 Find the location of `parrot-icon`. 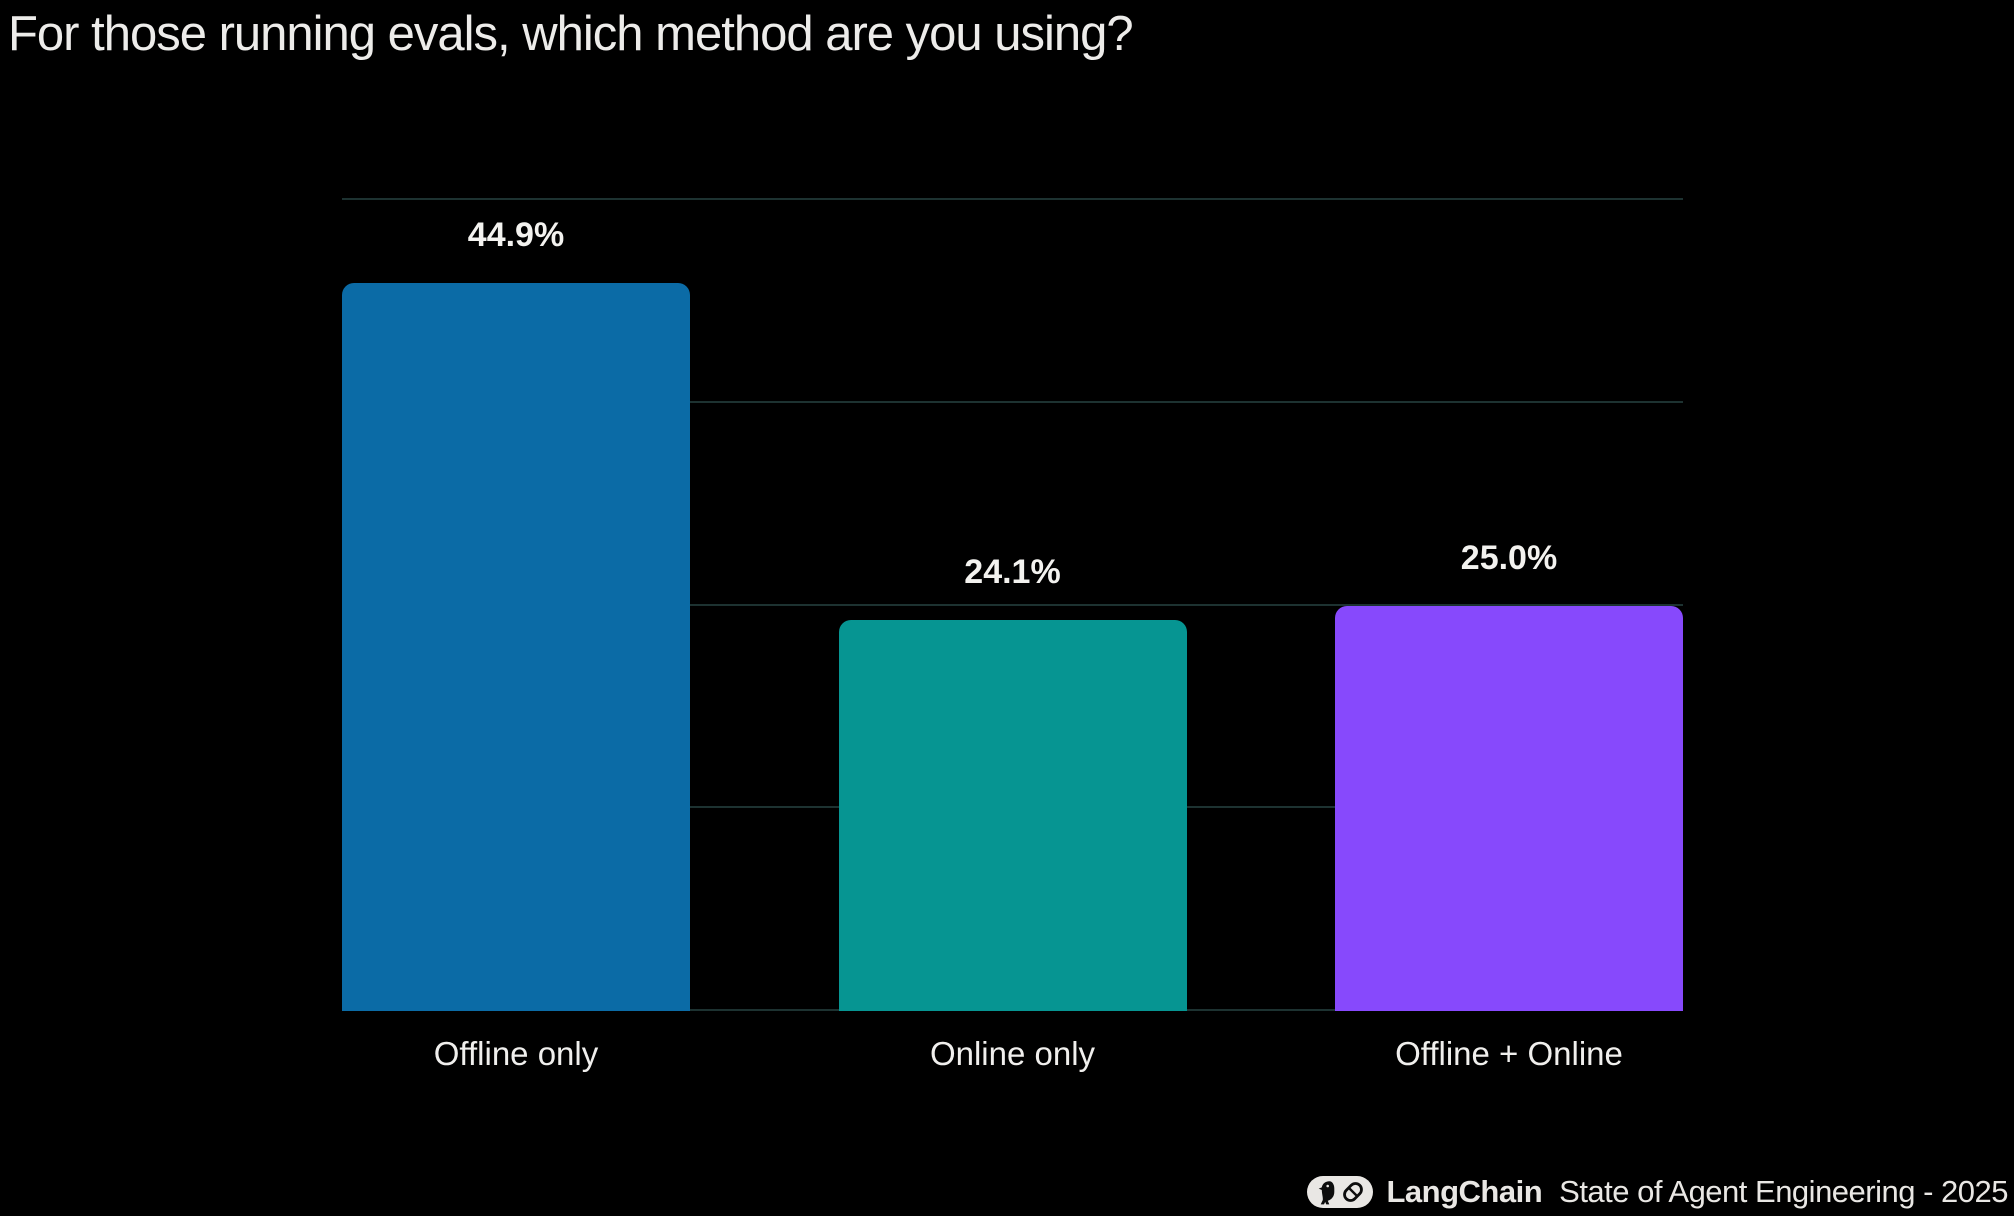

parrot-icon is located at coordinates (1327, 1193).